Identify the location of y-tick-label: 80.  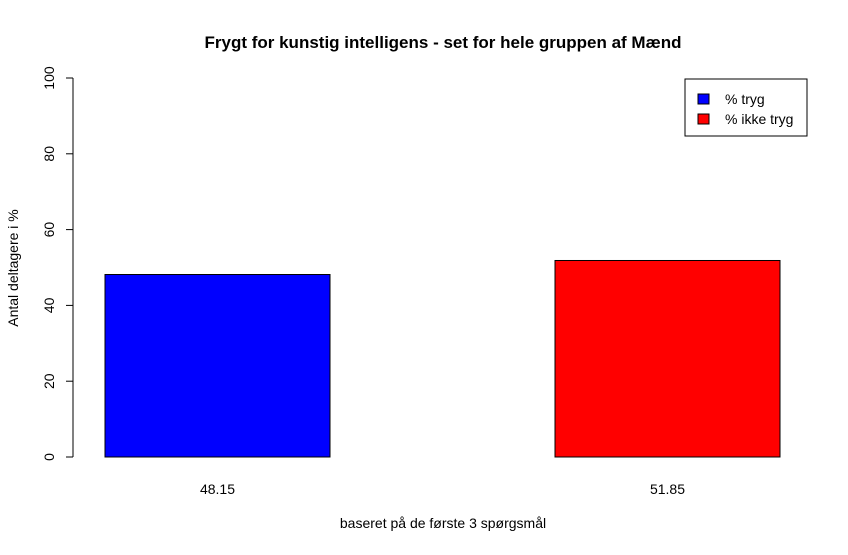
(49, 154).